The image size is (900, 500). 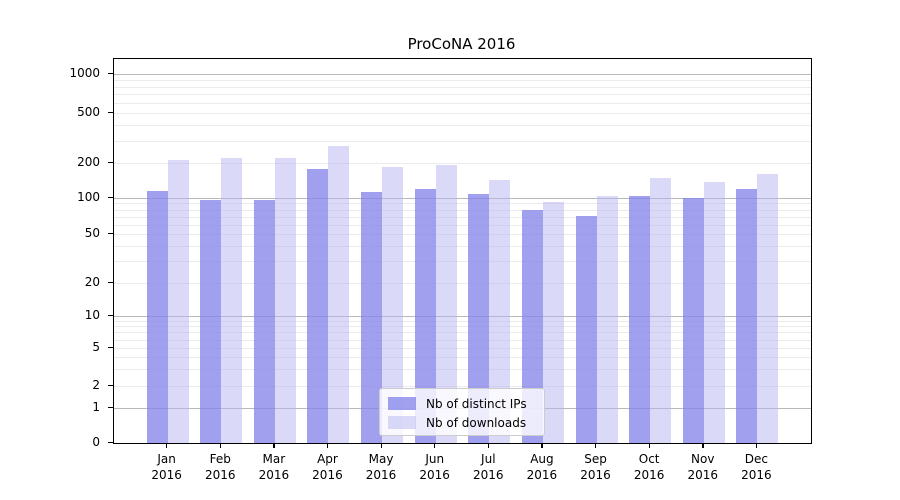 I want to click on y-tick-label: 2, so click(x=96, y=385).